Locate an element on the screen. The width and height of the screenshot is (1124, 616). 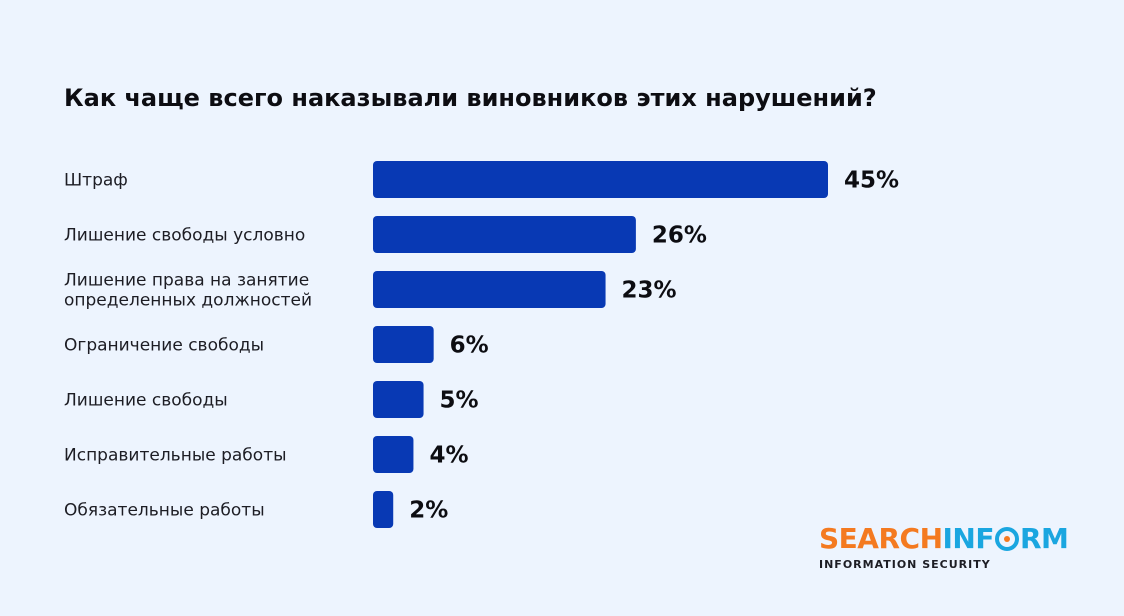
logo-o-dot-icon is located at coordinates (1007, 539).